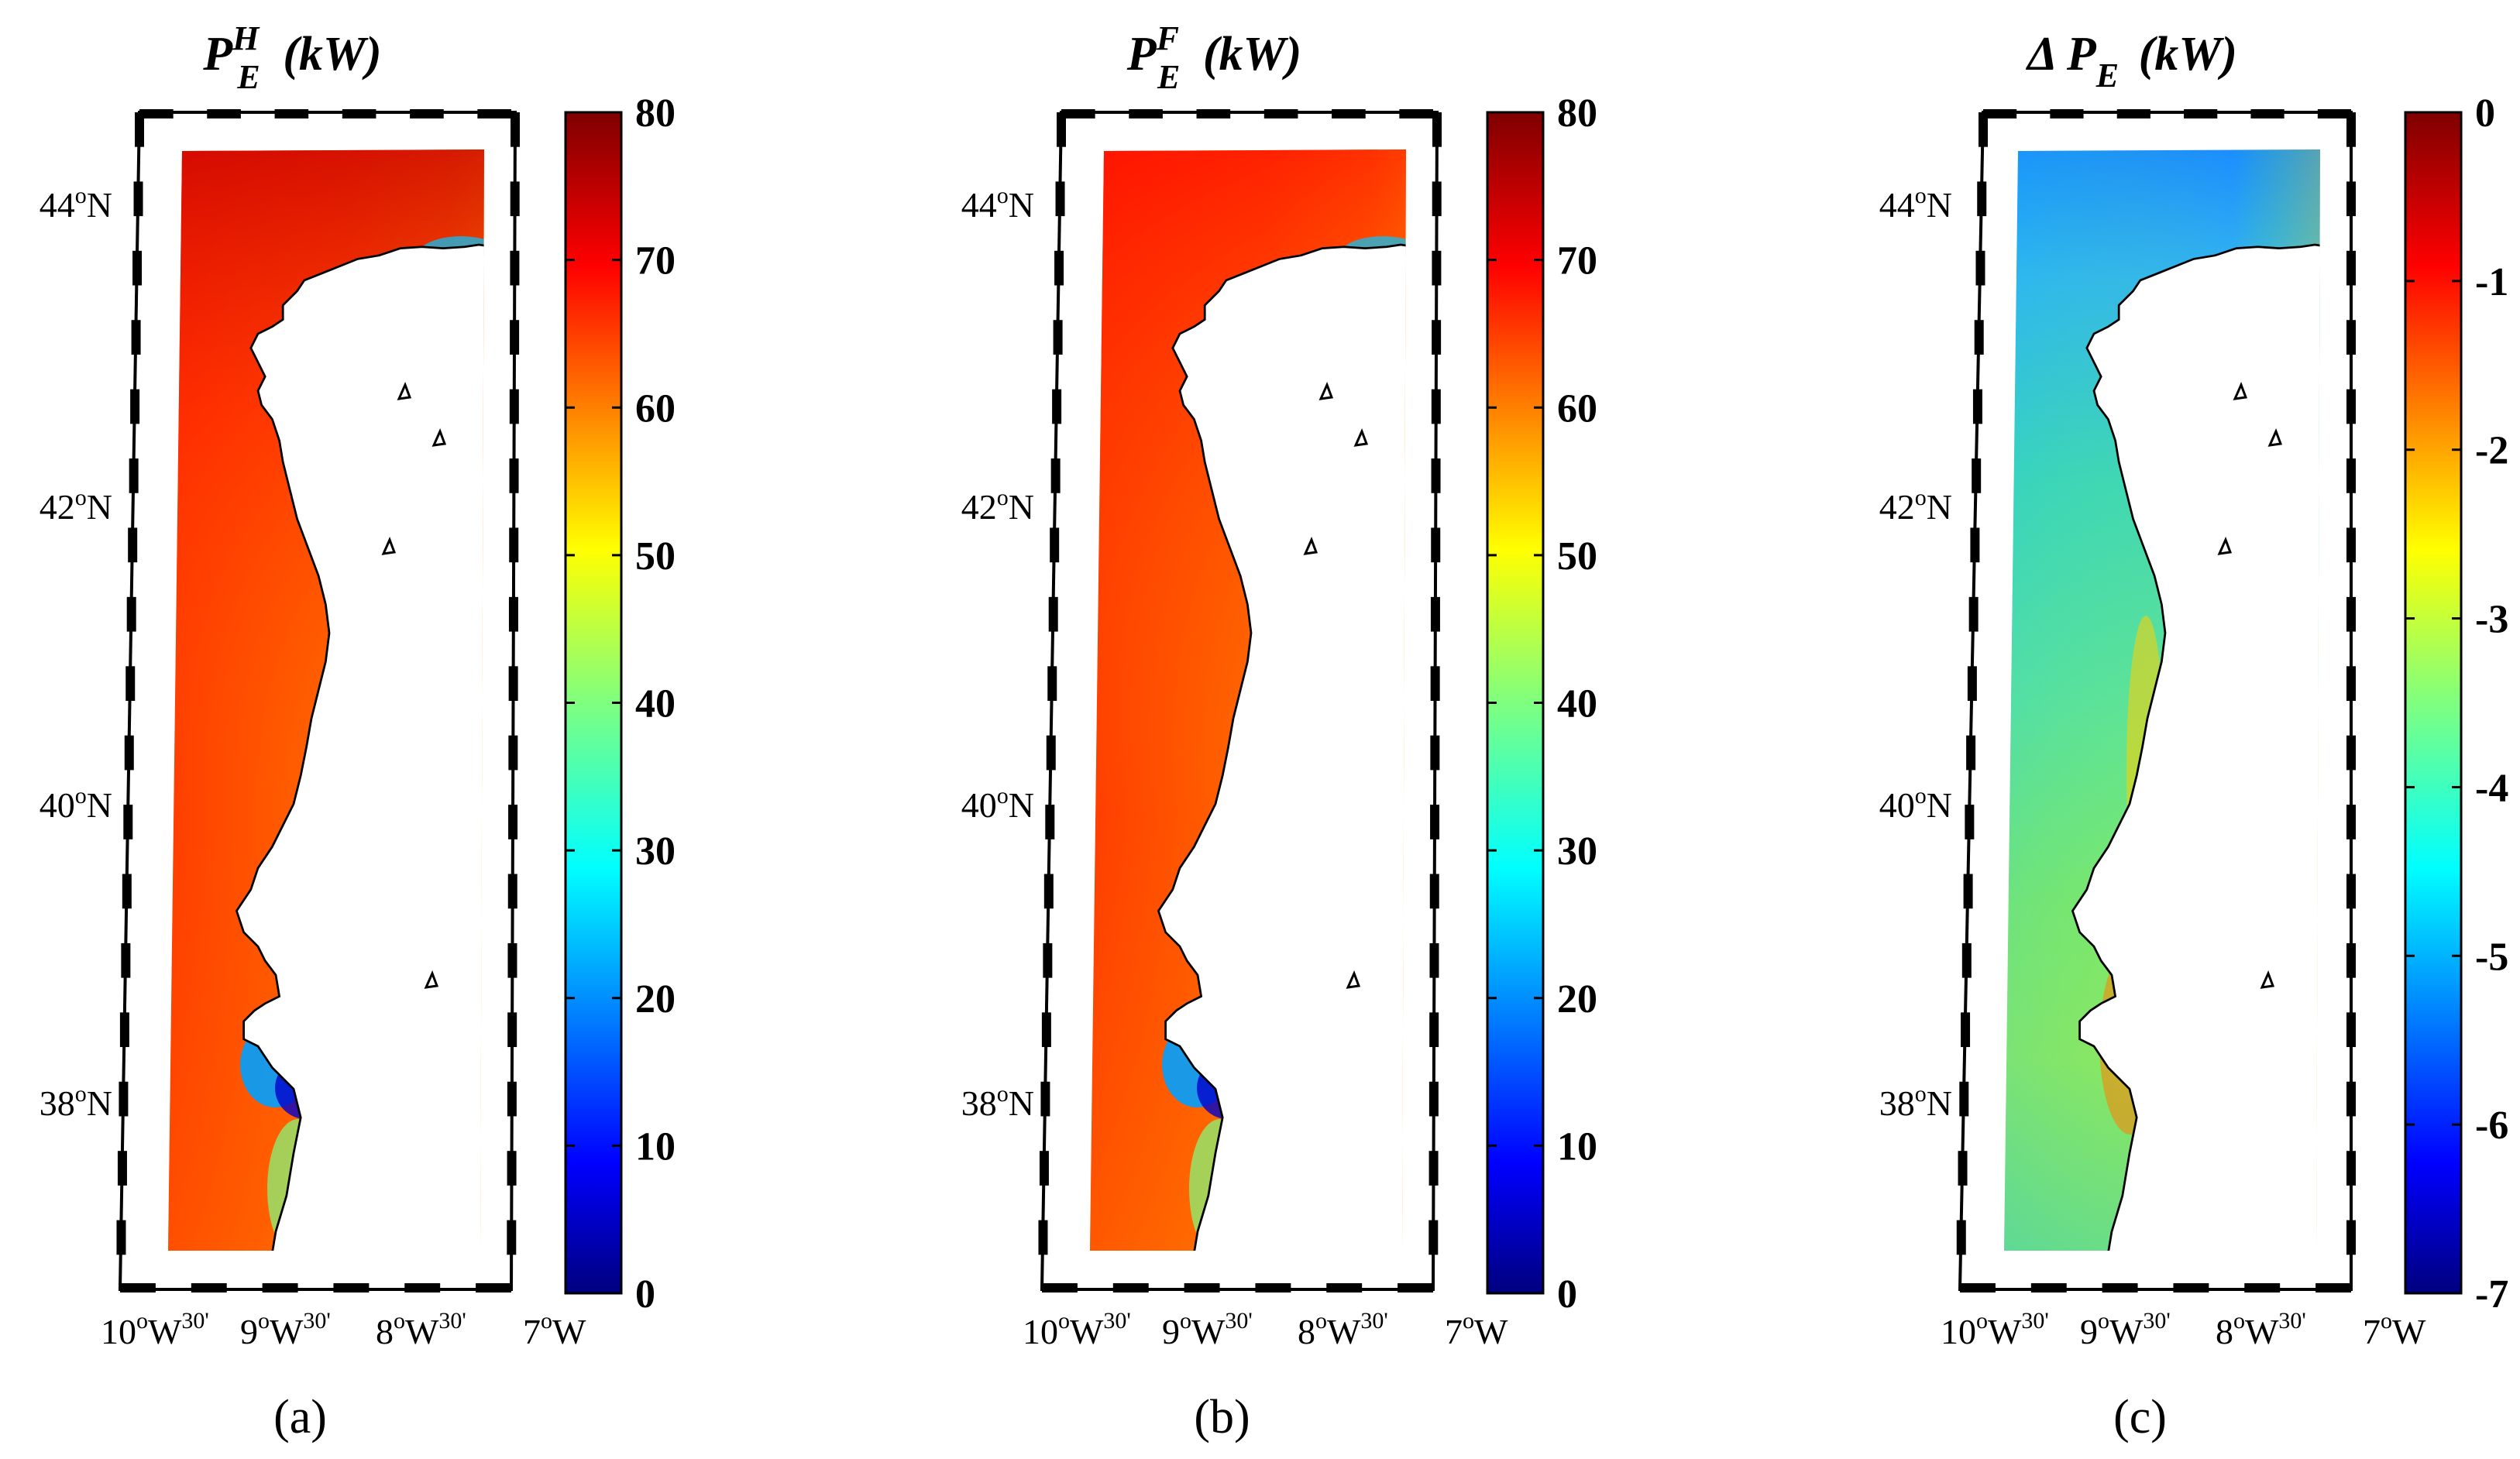 This screenshot has height=1459, width=2520. What do you see at coordinates (2491, 451) in the screenshot?
I see `colorbar-tick-label: -2` at bounding box center [2491, 451].